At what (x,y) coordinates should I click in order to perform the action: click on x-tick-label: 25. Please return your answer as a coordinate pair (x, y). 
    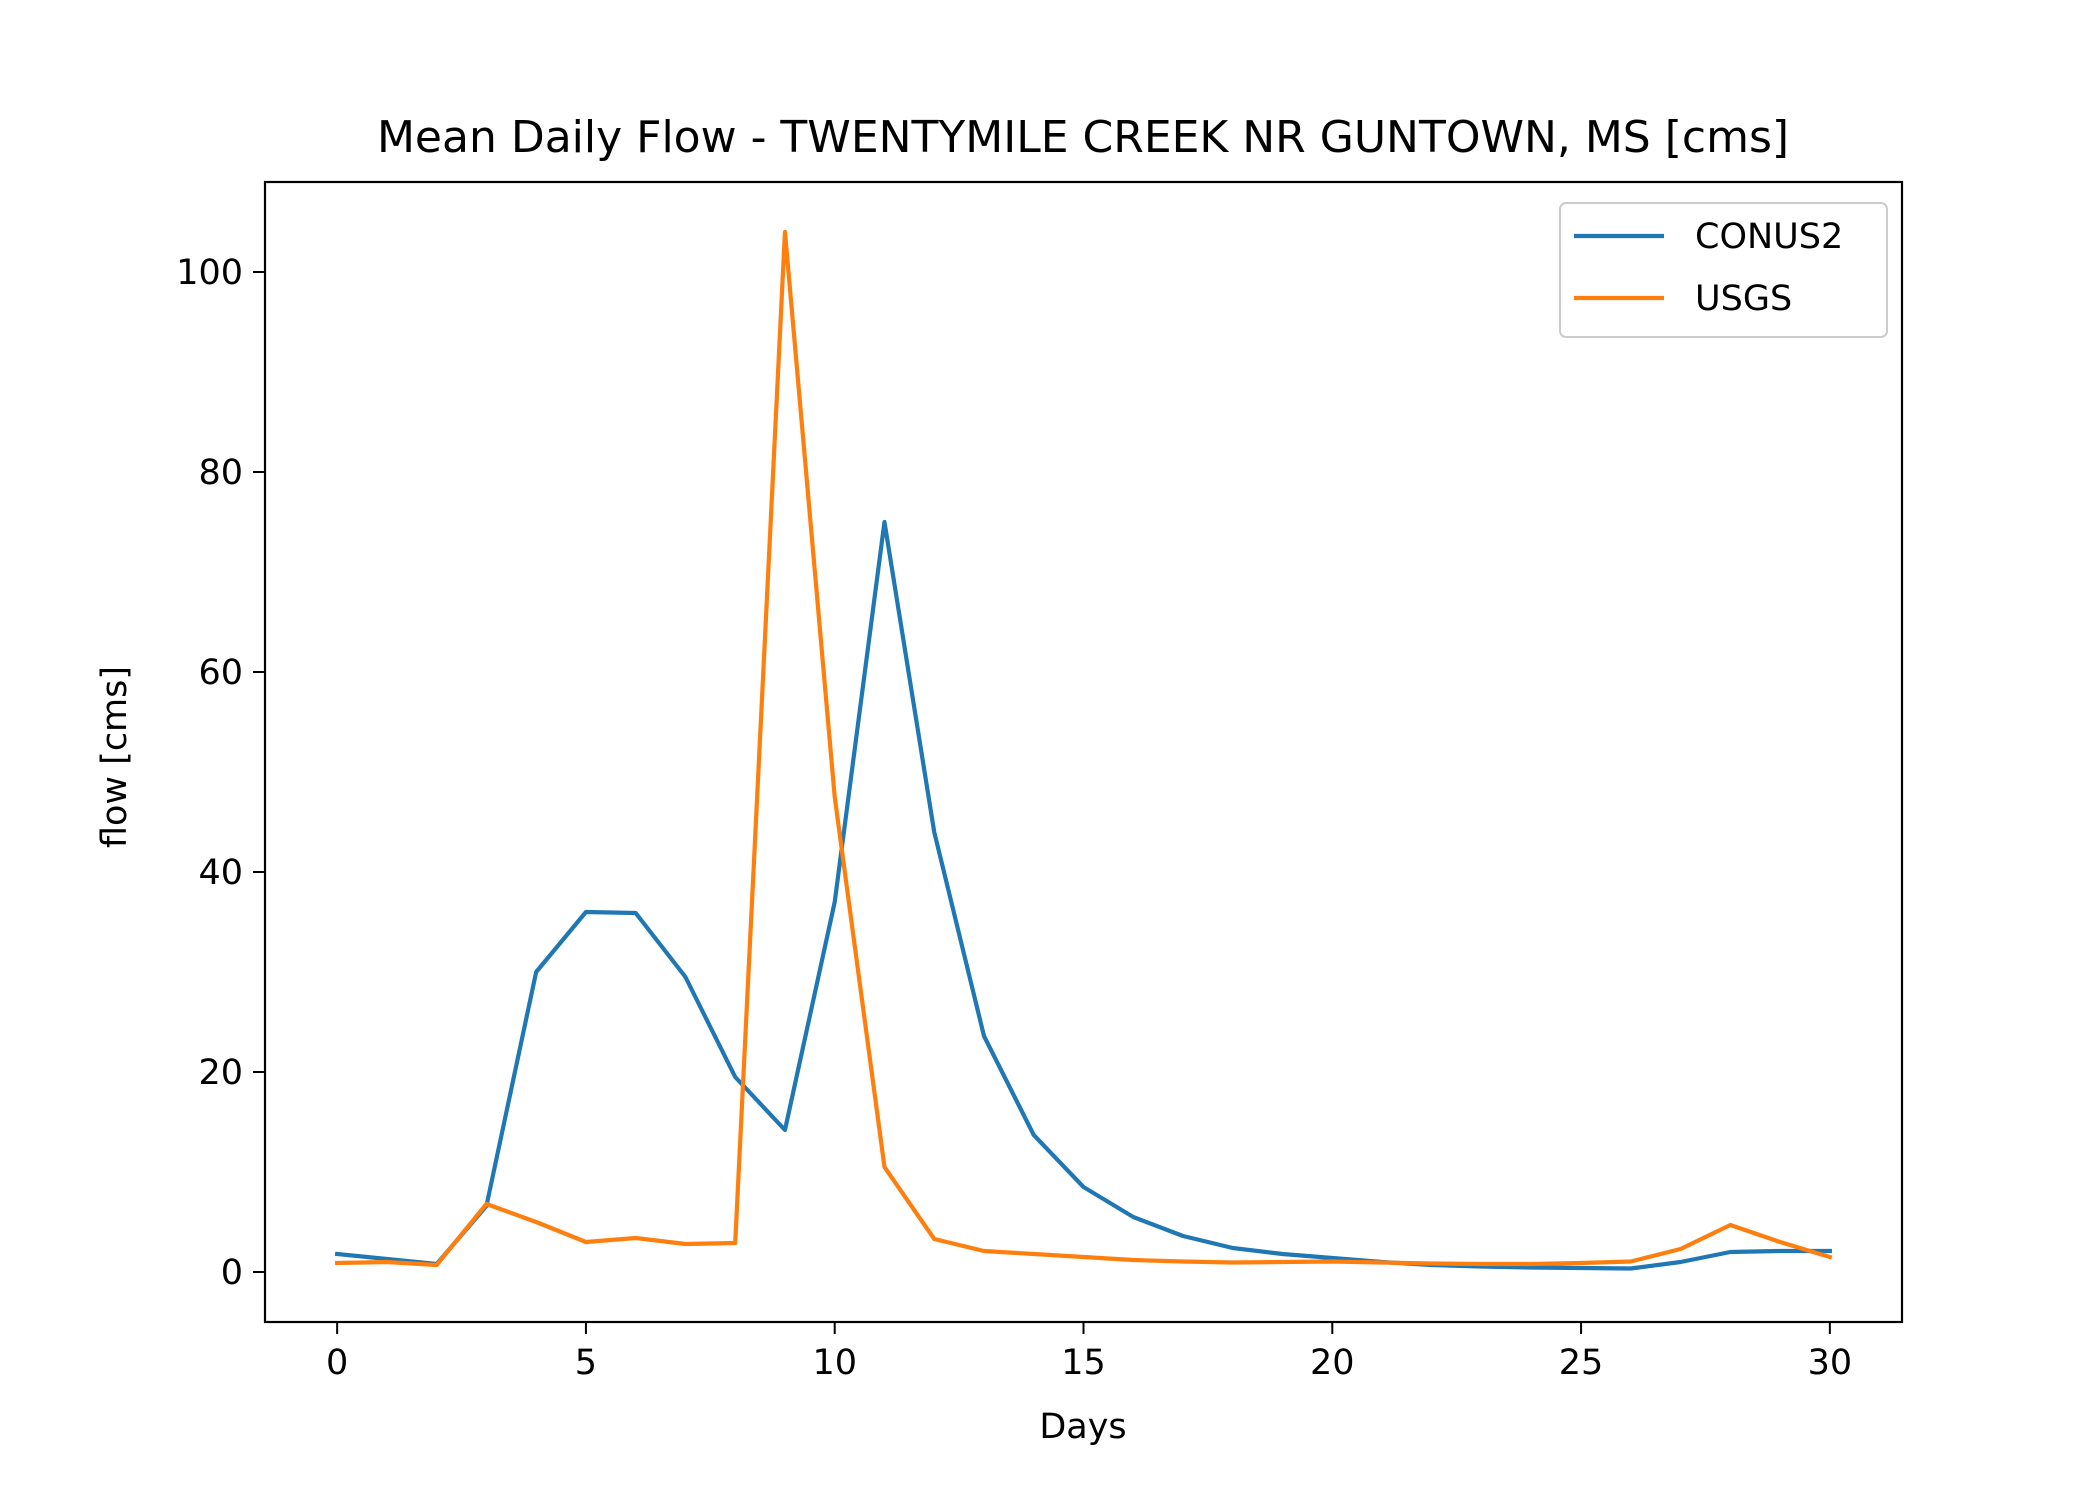
    Looking at the image, I should click on (1581, 1363).